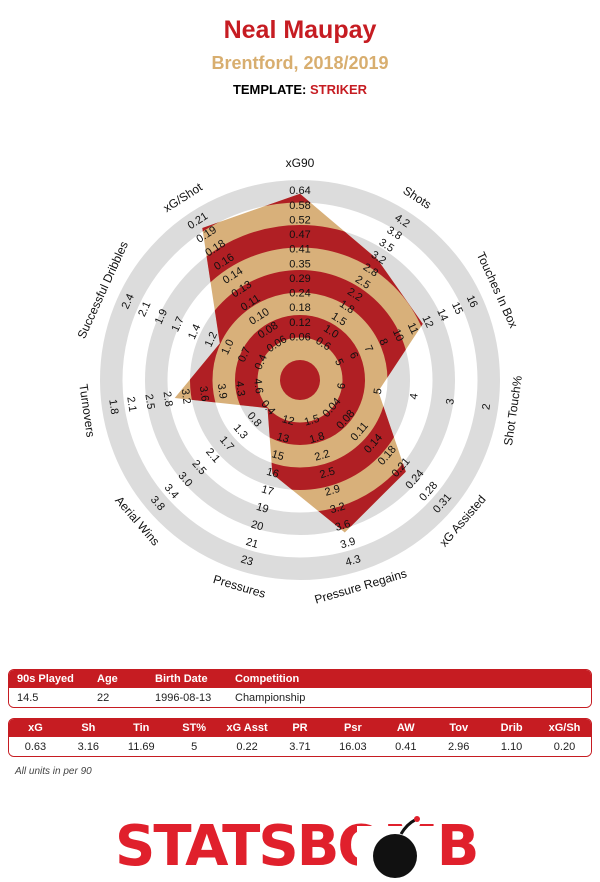  What do you see at coordinates (45, 679) in the screenshot?
I see `info-header-cell: 90s Played` at bounding box center [45, 679].